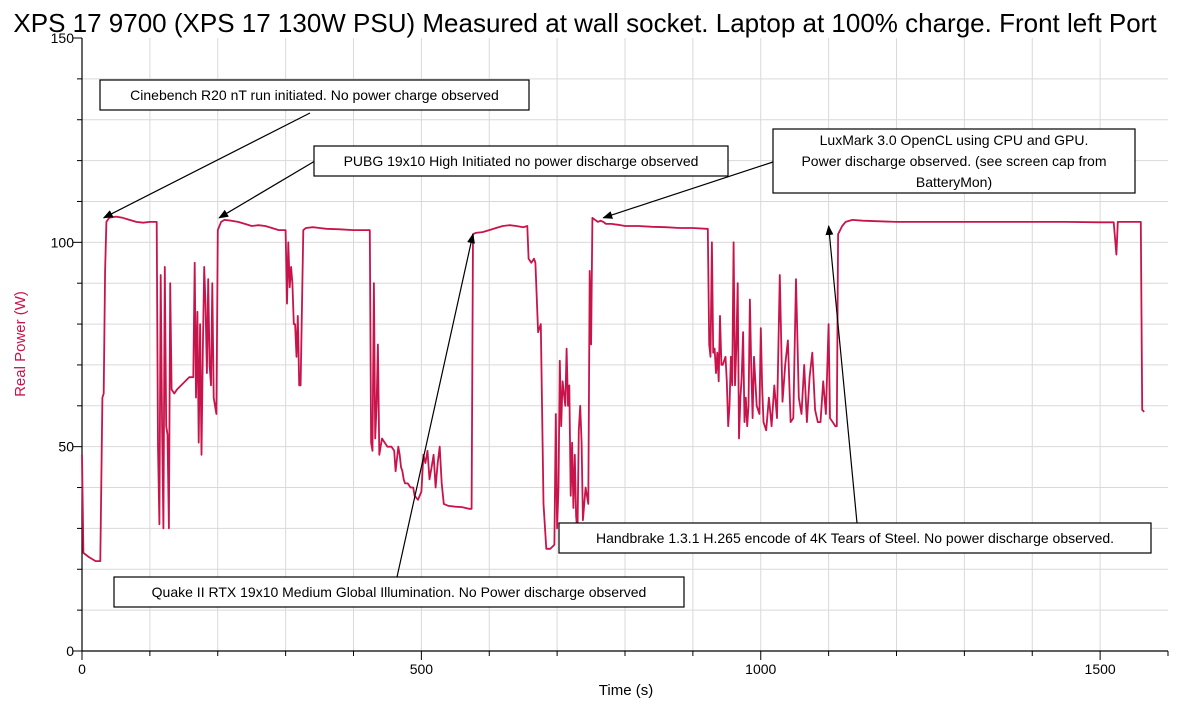 The width and height of the screenshot is (1200, 710). What do you see at coordinates (760, 669) in the screenshot?
I see `x-tick-label: 1000` at bounding box center [760, 669].